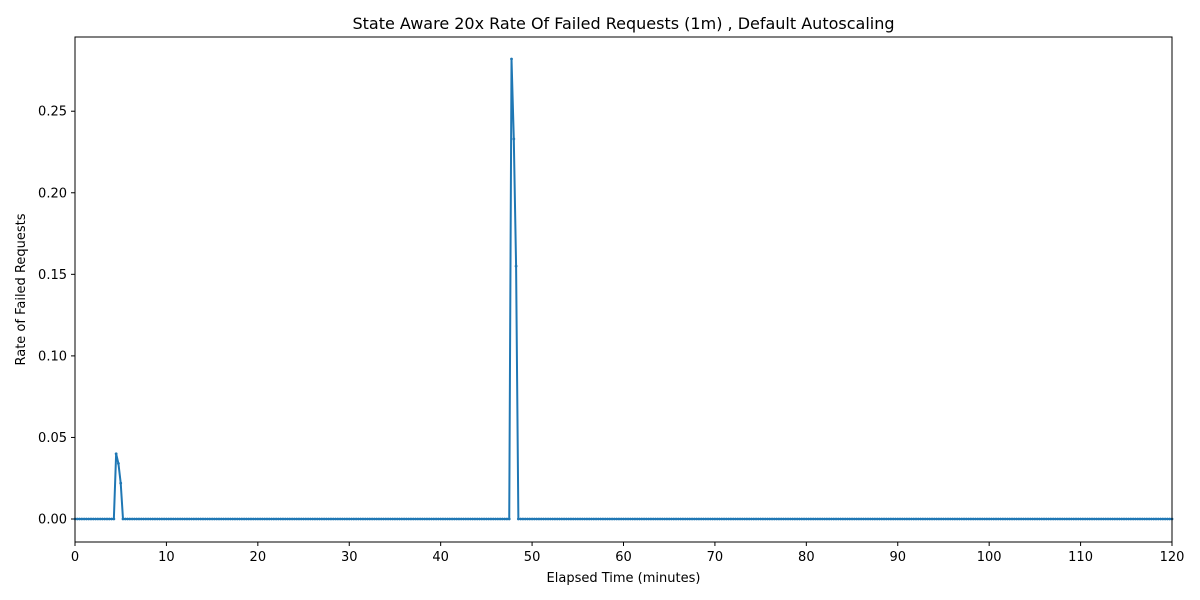  What do you see at coordinates (75, 557) in the screenshot?
I see `x-tick-label: 0` at bounding box center [75, 557].